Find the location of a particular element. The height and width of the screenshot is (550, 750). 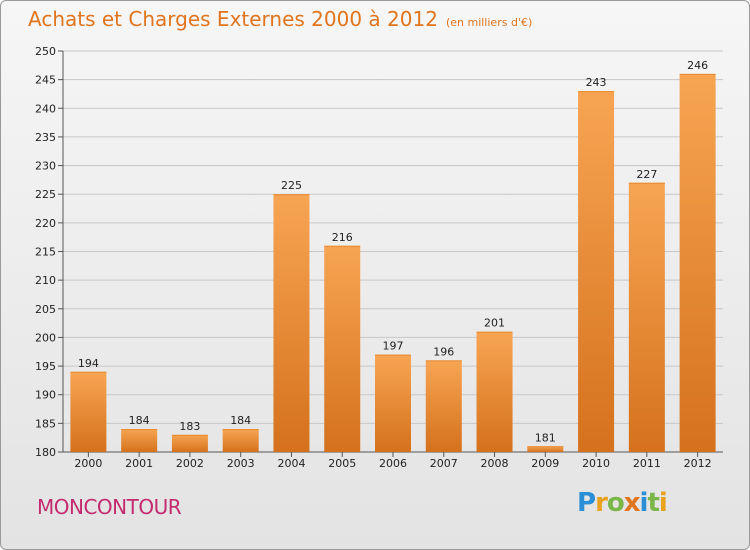

y-tick-label: 230 is located at coordinates (45, 166).